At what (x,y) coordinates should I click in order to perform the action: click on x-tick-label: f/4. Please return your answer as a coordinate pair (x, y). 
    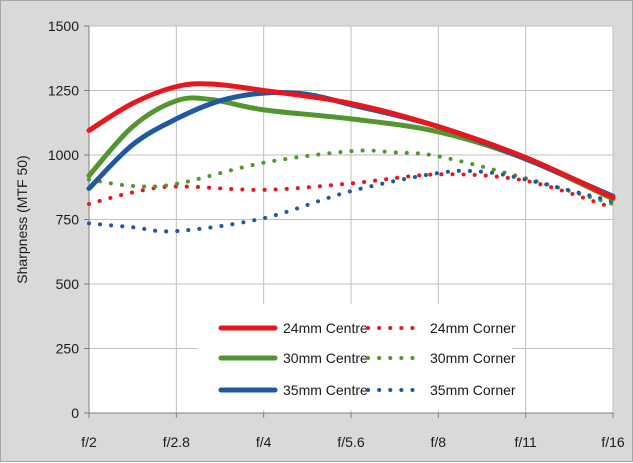
    Looking at the image, I should click on (264, 442).